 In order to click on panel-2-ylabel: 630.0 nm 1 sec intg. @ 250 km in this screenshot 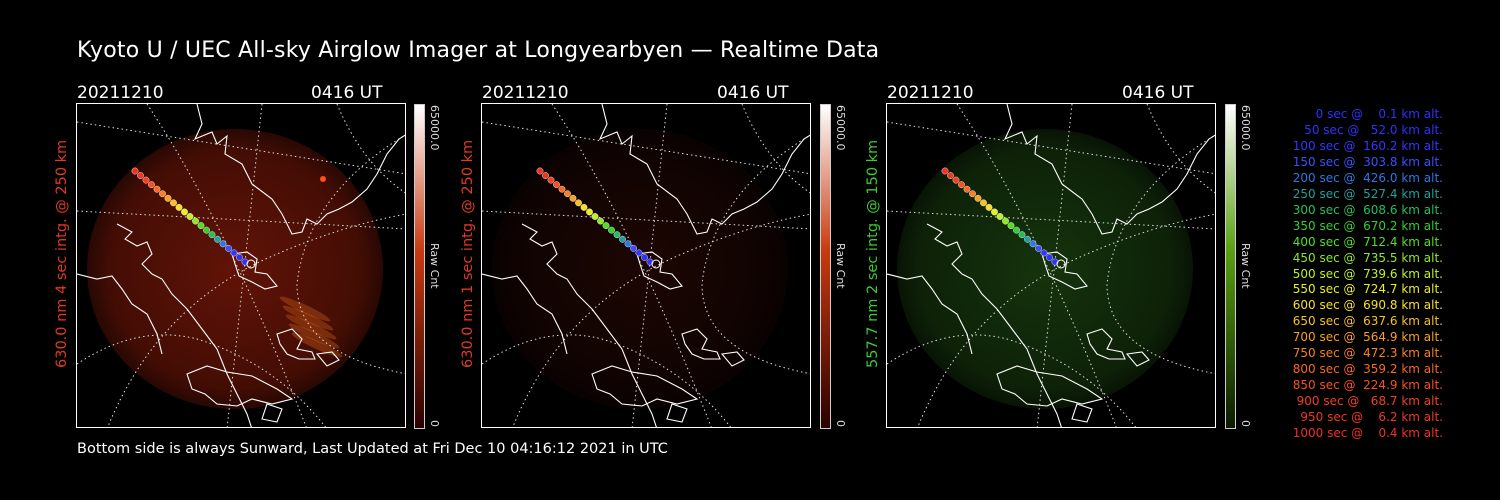, I will do `click(468, 253)`.